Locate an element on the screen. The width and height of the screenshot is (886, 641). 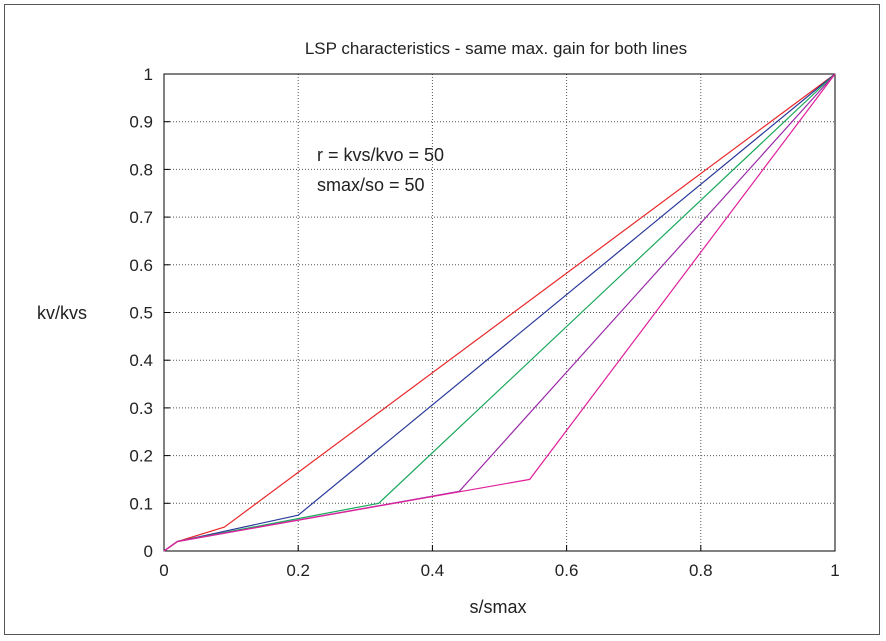
x-tick-label: 1 is located at coordinates (834, 570).